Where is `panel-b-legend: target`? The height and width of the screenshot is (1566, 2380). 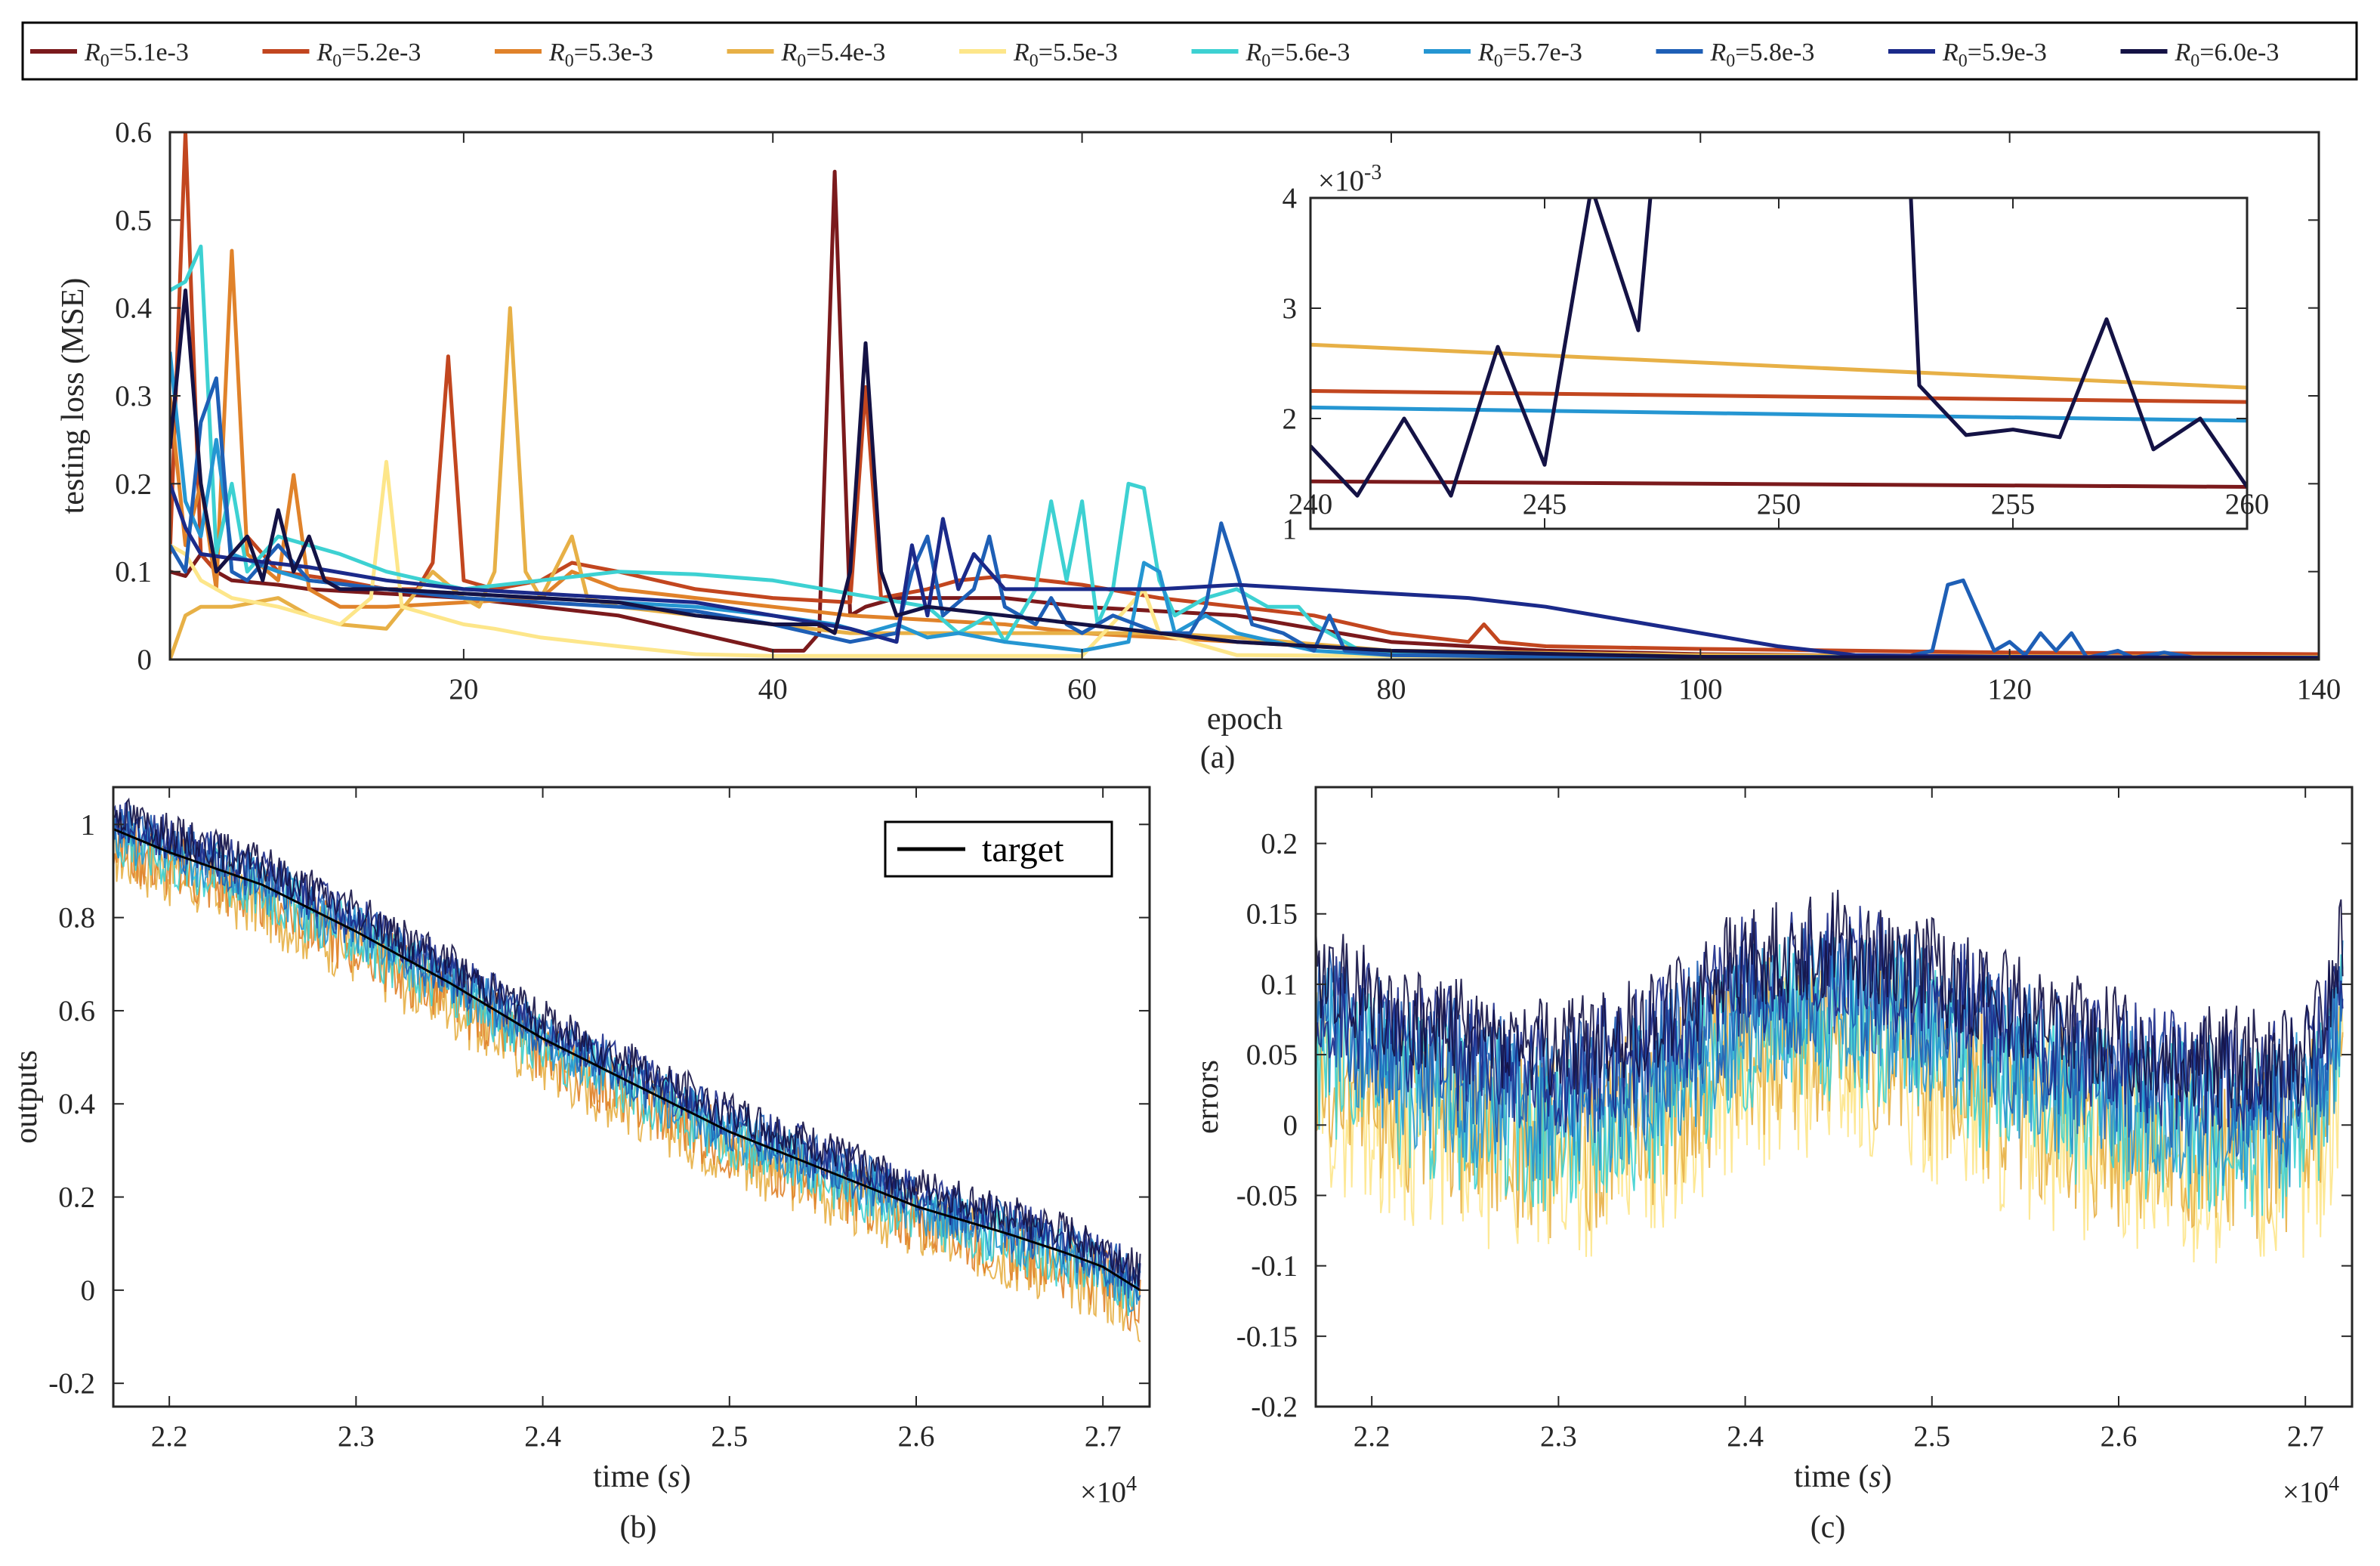 panel-b-legend: target is located at coordinates (998, 849).